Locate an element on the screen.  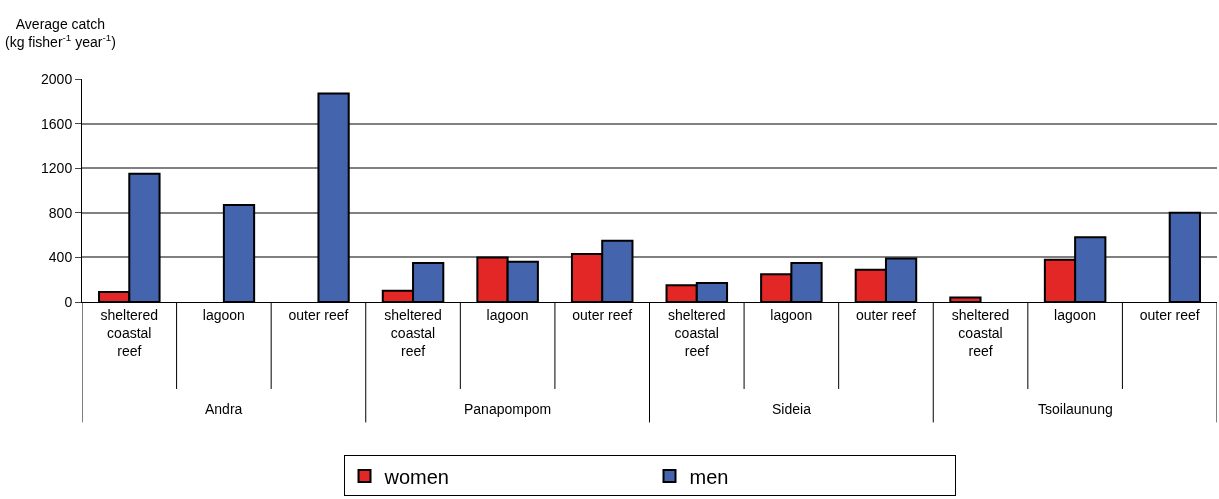
y-tick-label: 2000 is located at coordinates (57, 78).